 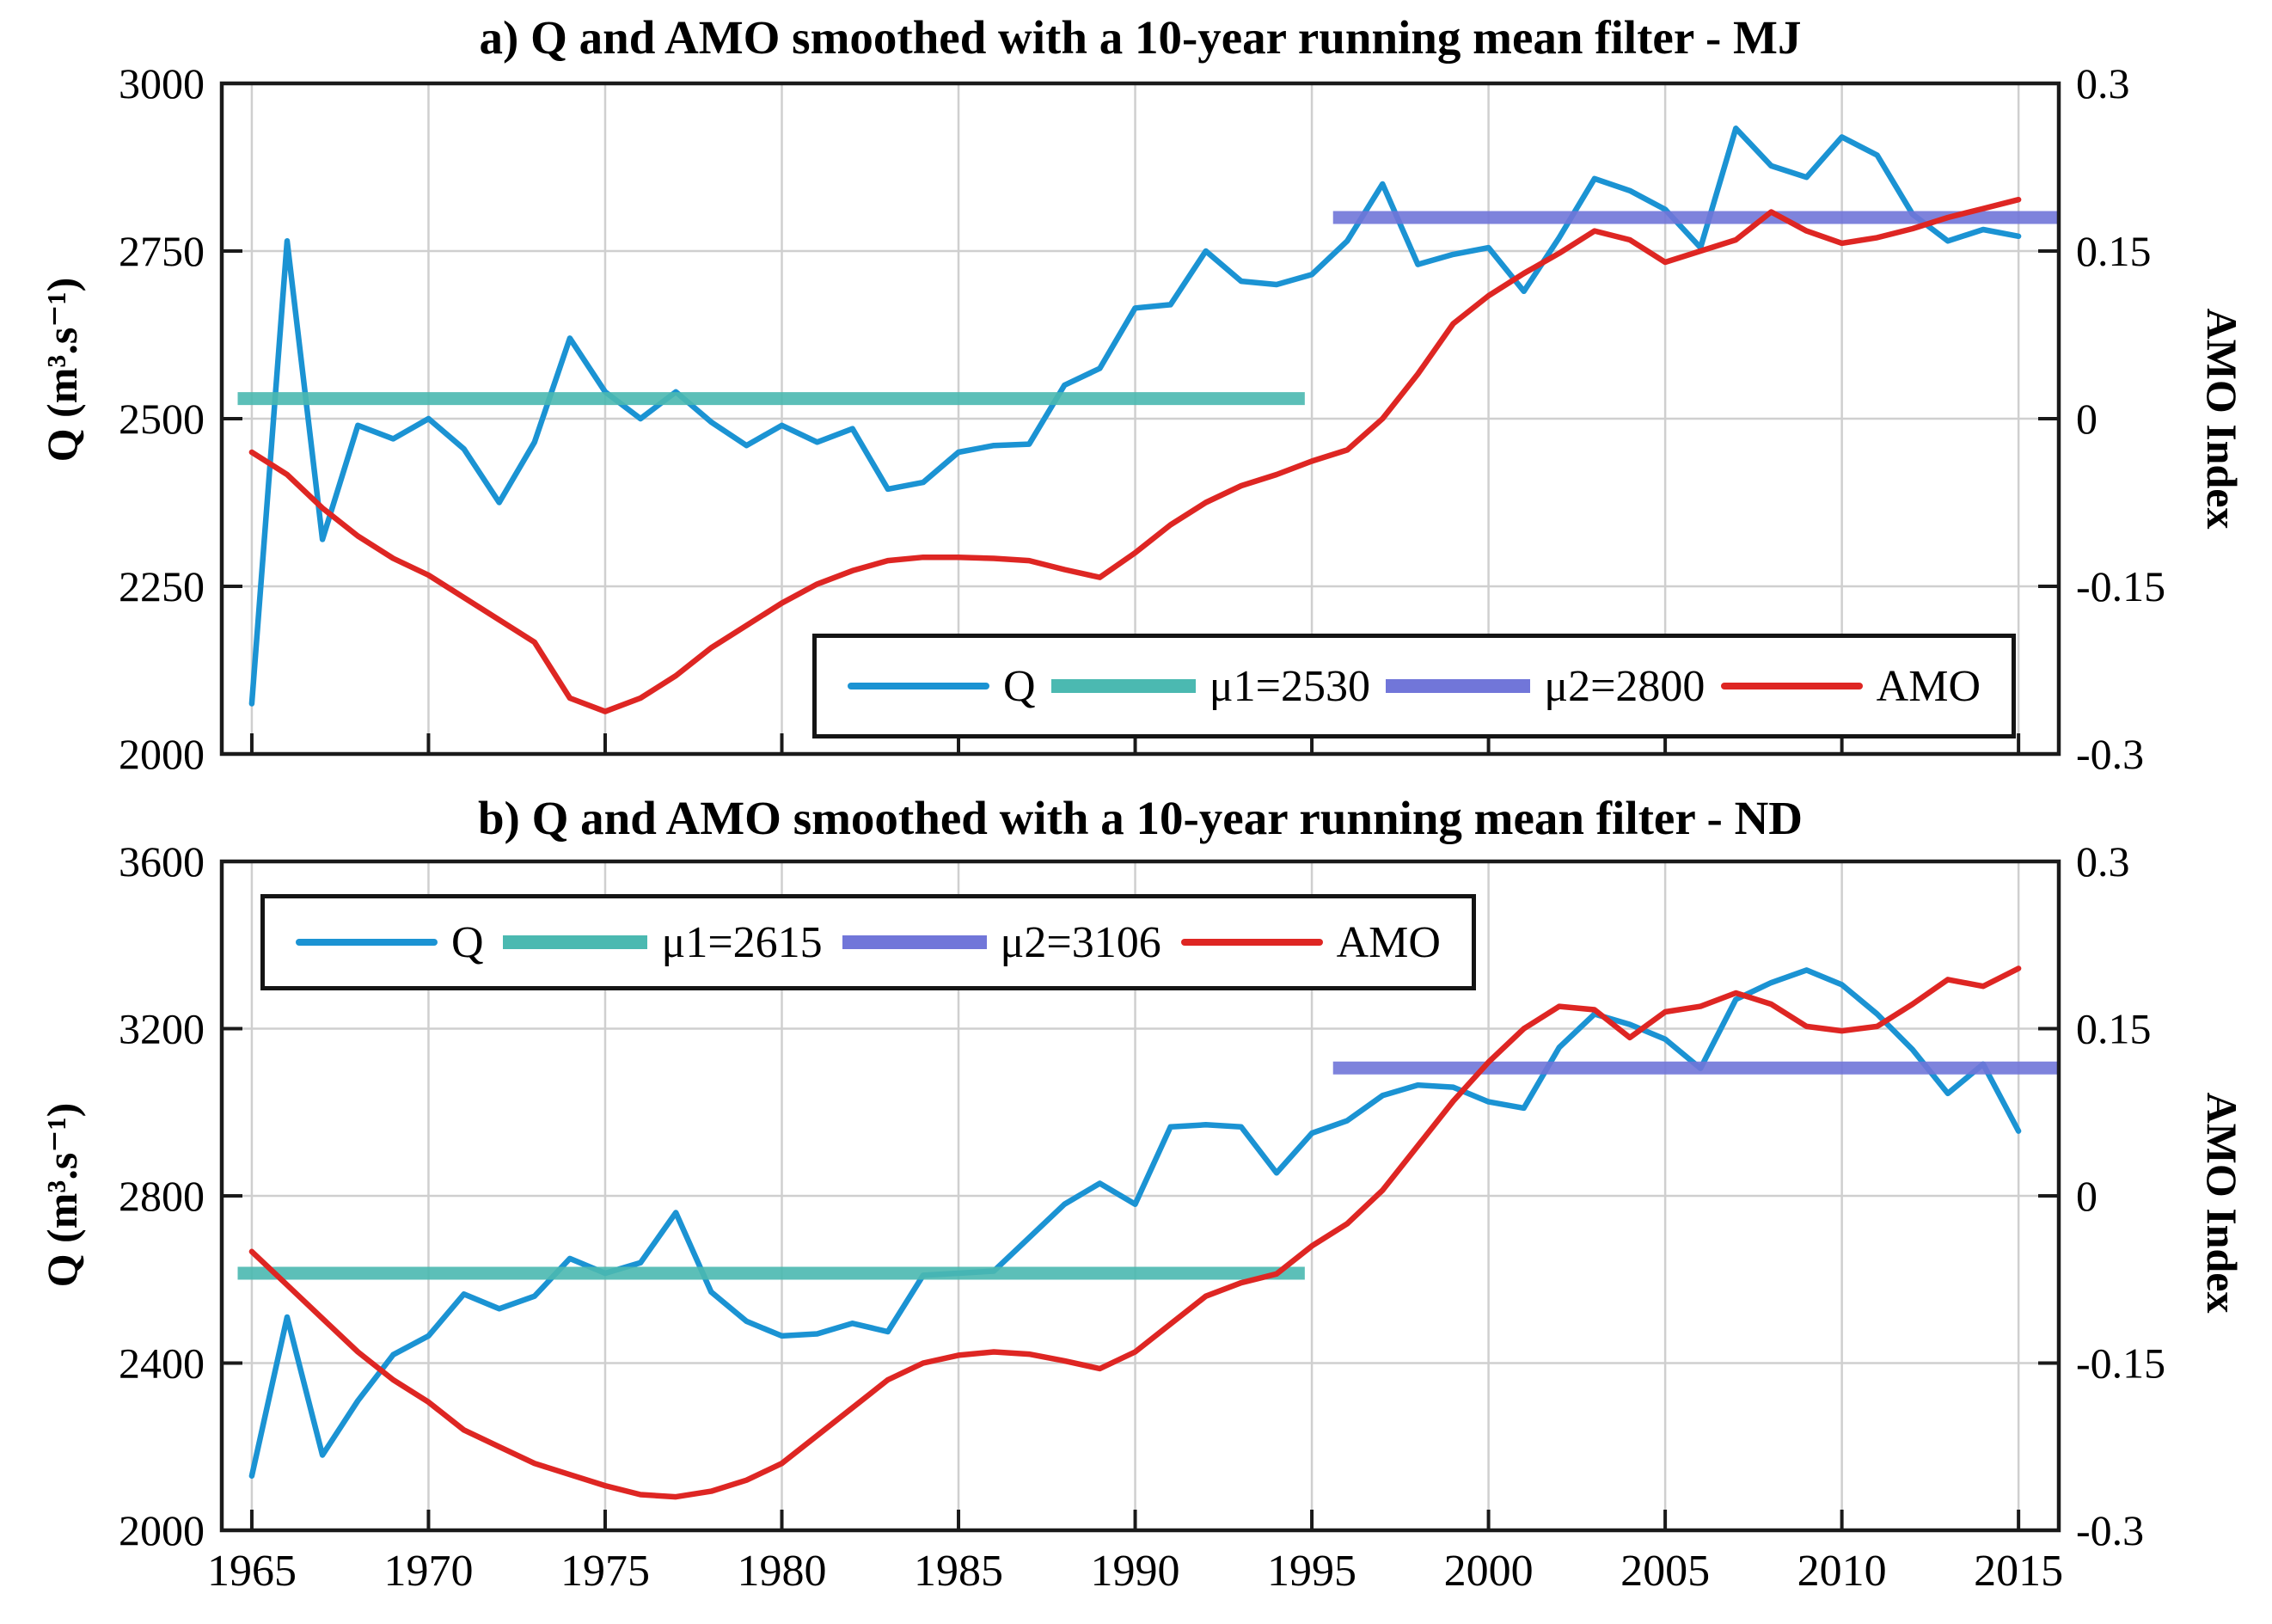 What do you see at coordinates (1665, 1571) in the screenshot?
I see `x-tick-label: 2005` at bounding box center [1665, 1571].